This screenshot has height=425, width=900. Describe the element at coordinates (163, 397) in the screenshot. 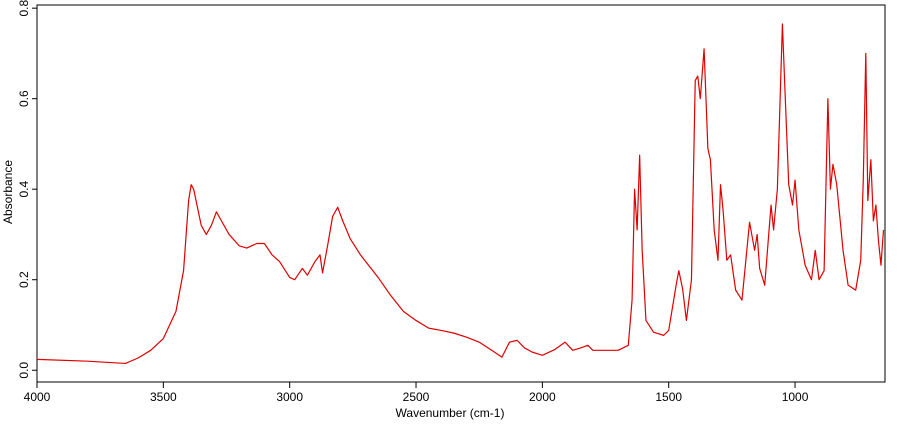

I see `x-tick-label: 3500` at that location.